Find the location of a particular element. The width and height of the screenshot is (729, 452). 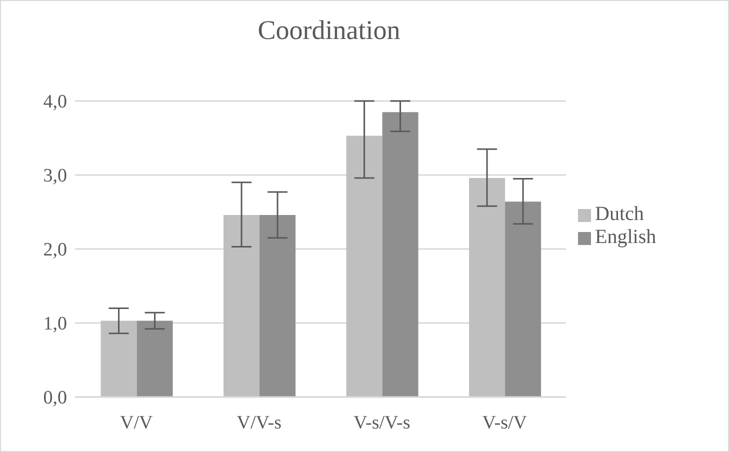

x-tick-label: V-s/V-s is located at coordinates (382, 423).